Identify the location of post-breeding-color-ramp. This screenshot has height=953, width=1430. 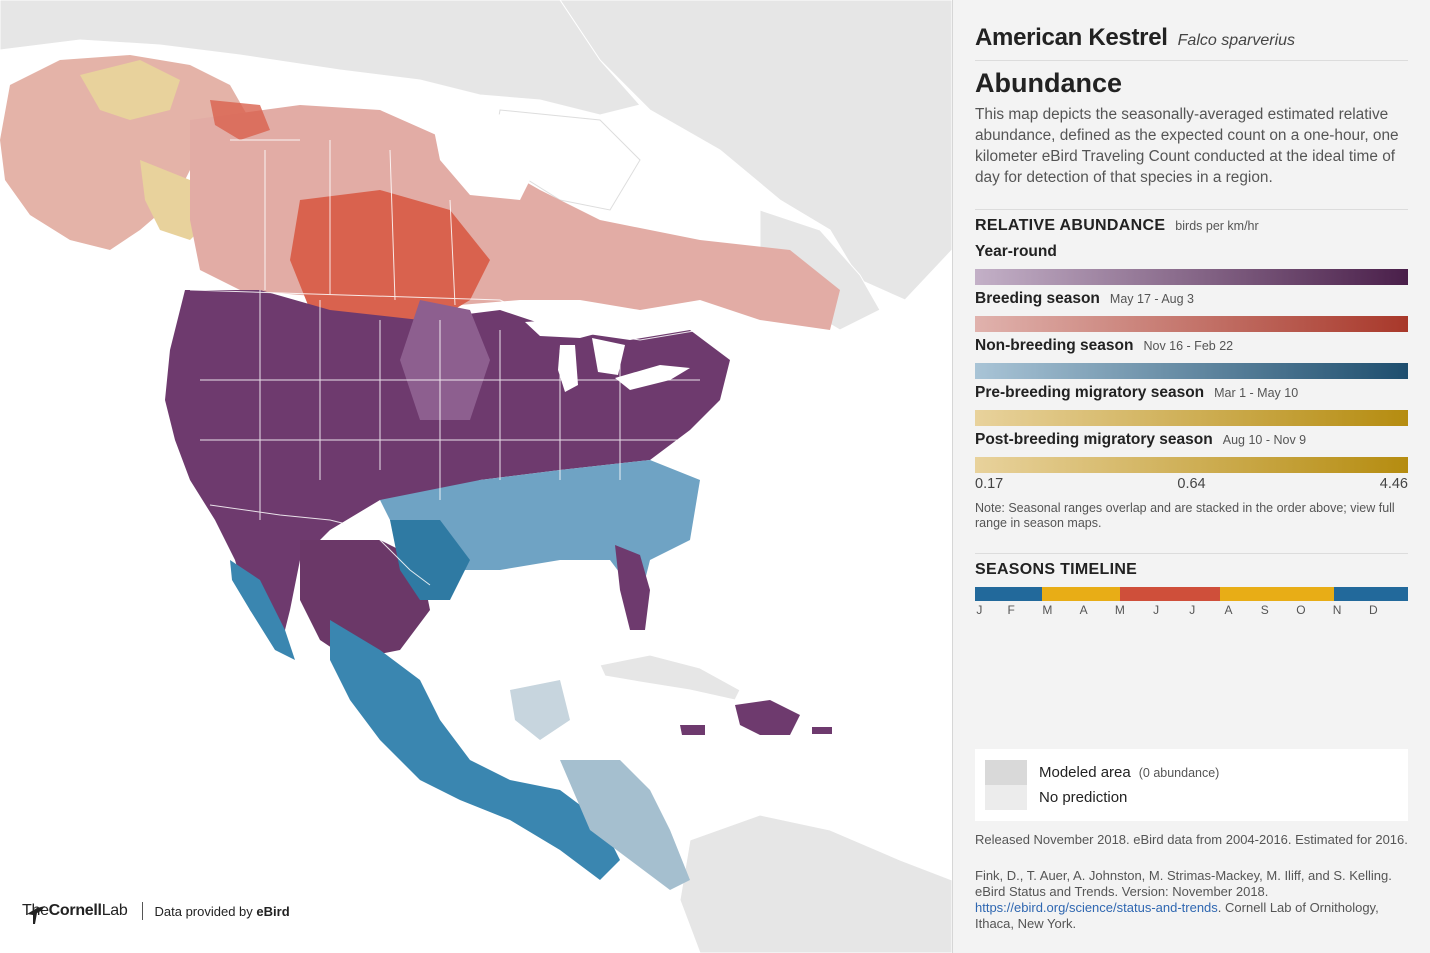
(1191, 465).